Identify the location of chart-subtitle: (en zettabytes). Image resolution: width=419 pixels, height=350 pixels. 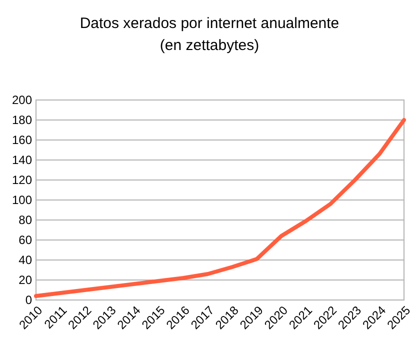
(210, 45).